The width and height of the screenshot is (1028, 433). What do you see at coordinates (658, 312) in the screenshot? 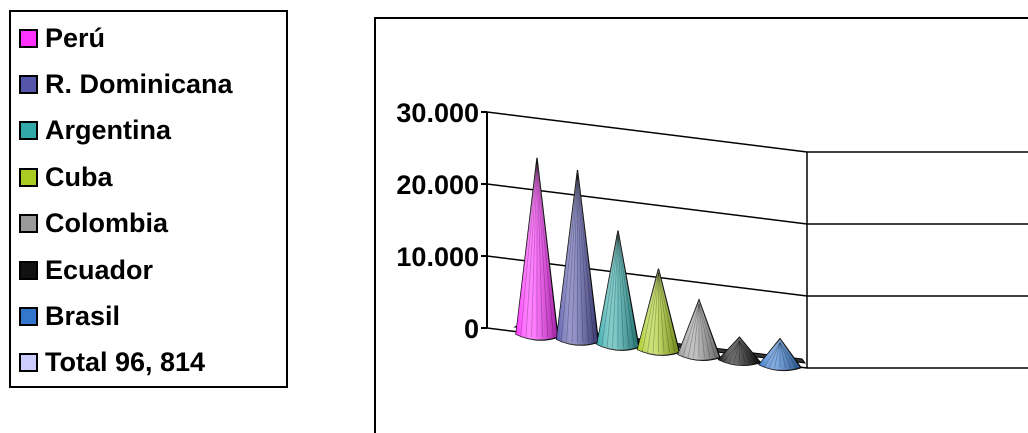
I see `cone-cuba` at bounding box center [658, 312].